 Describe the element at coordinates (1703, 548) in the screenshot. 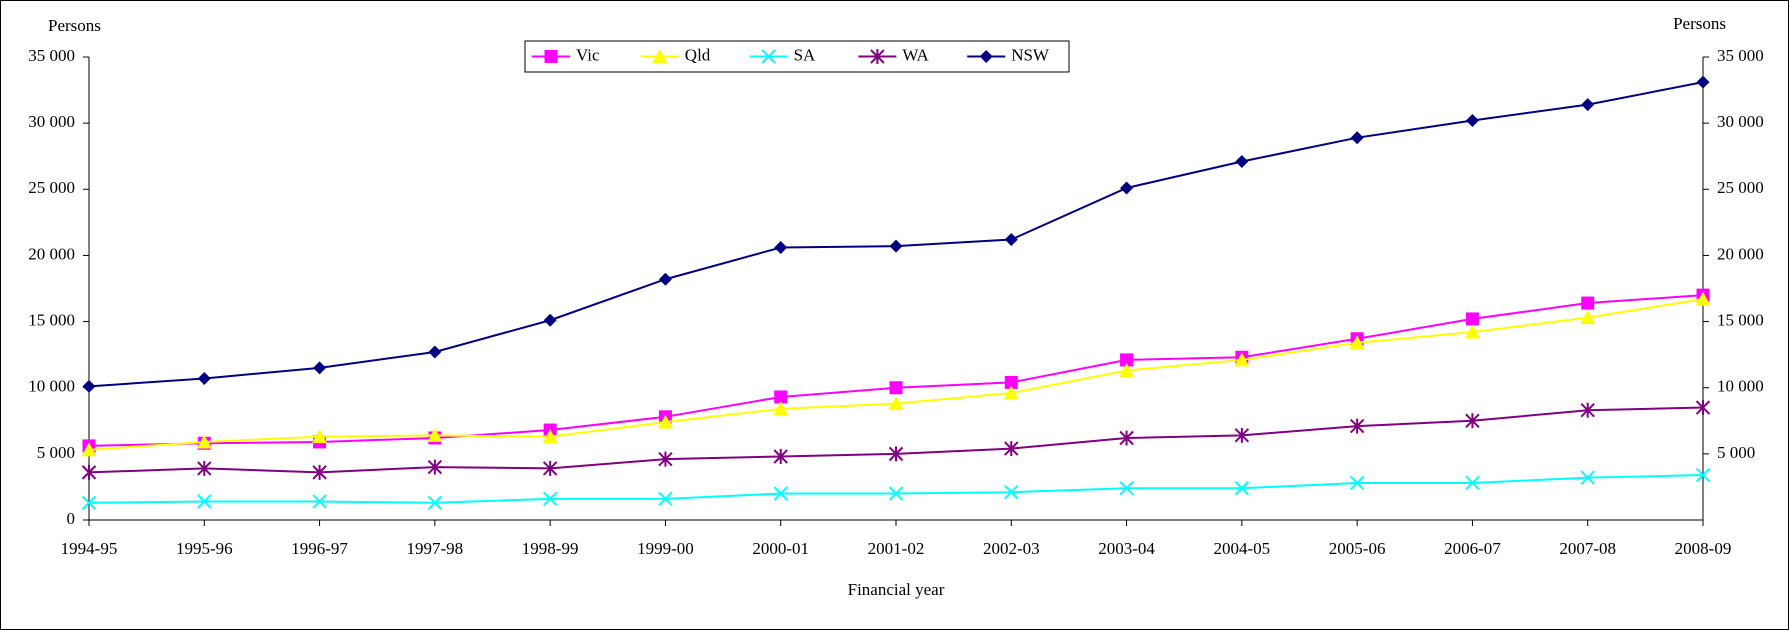

I see `x-tick-label: 2008-09` at that location.